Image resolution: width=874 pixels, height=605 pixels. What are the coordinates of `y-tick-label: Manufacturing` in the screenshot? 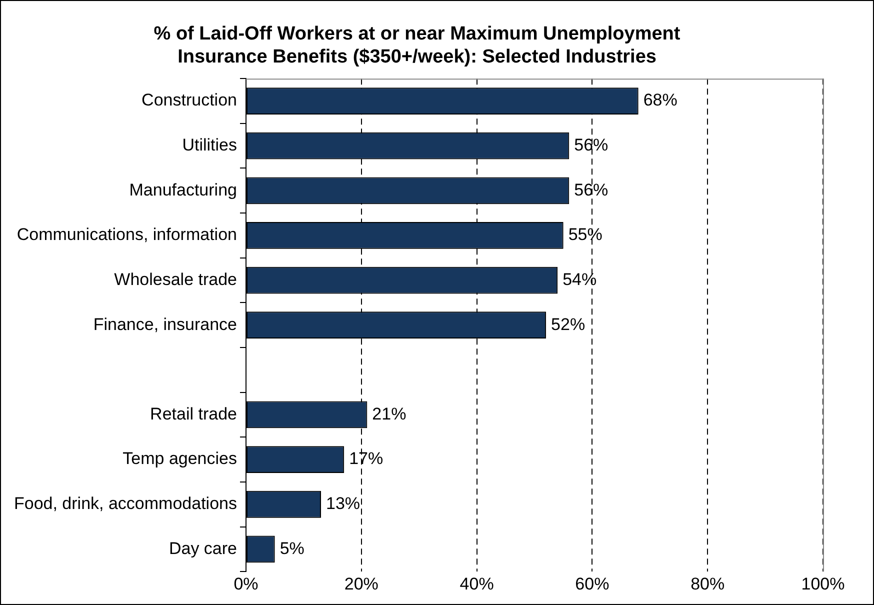 It's located at (183, 190).